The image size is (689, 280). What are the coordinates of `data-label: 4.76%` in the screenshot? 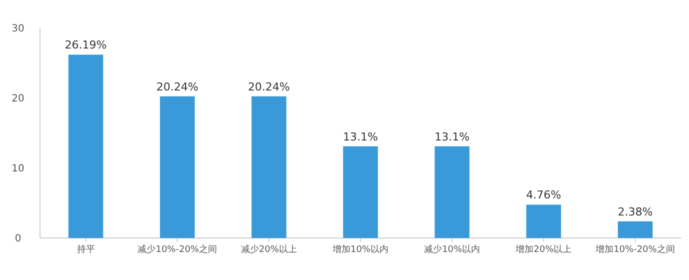 It's located at (544, 195).